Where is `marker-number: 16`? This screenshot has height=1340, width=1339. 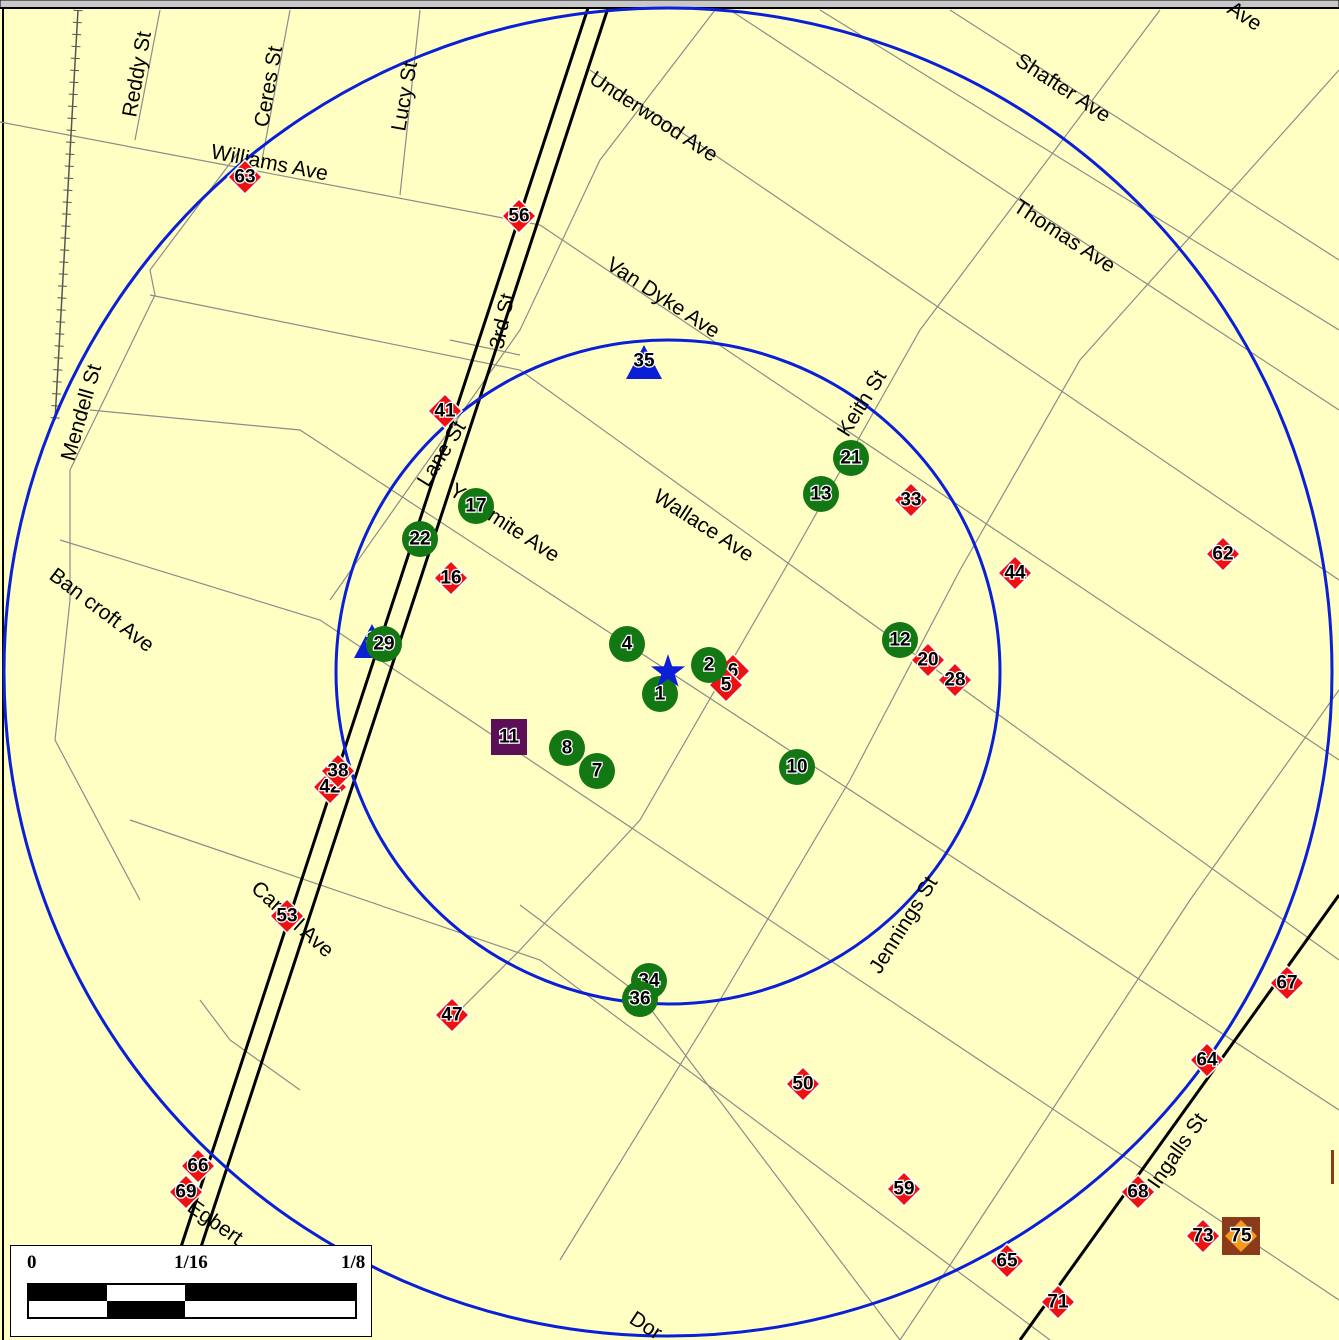
marker-number: 16 is located at coordinates (450, 578).